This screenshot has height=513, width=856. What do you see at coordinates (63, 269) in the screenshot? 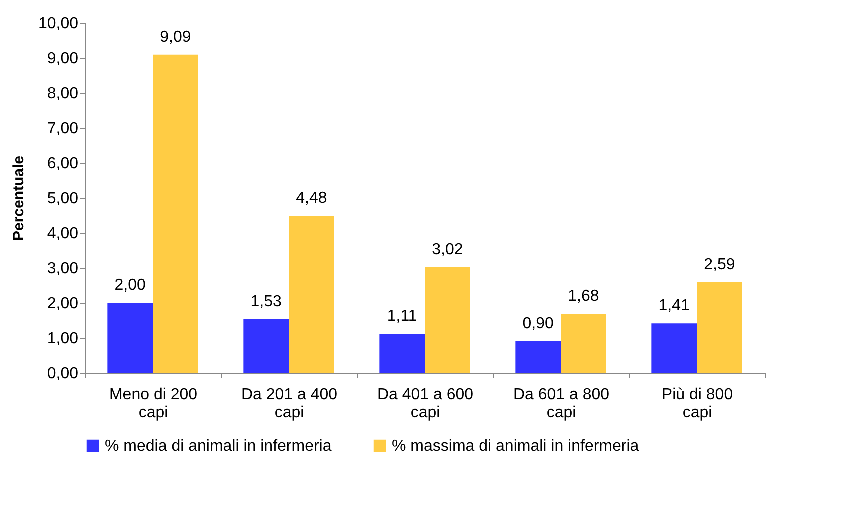
I see `y-tick-label: 3,00` at bounding box center [63, 269].